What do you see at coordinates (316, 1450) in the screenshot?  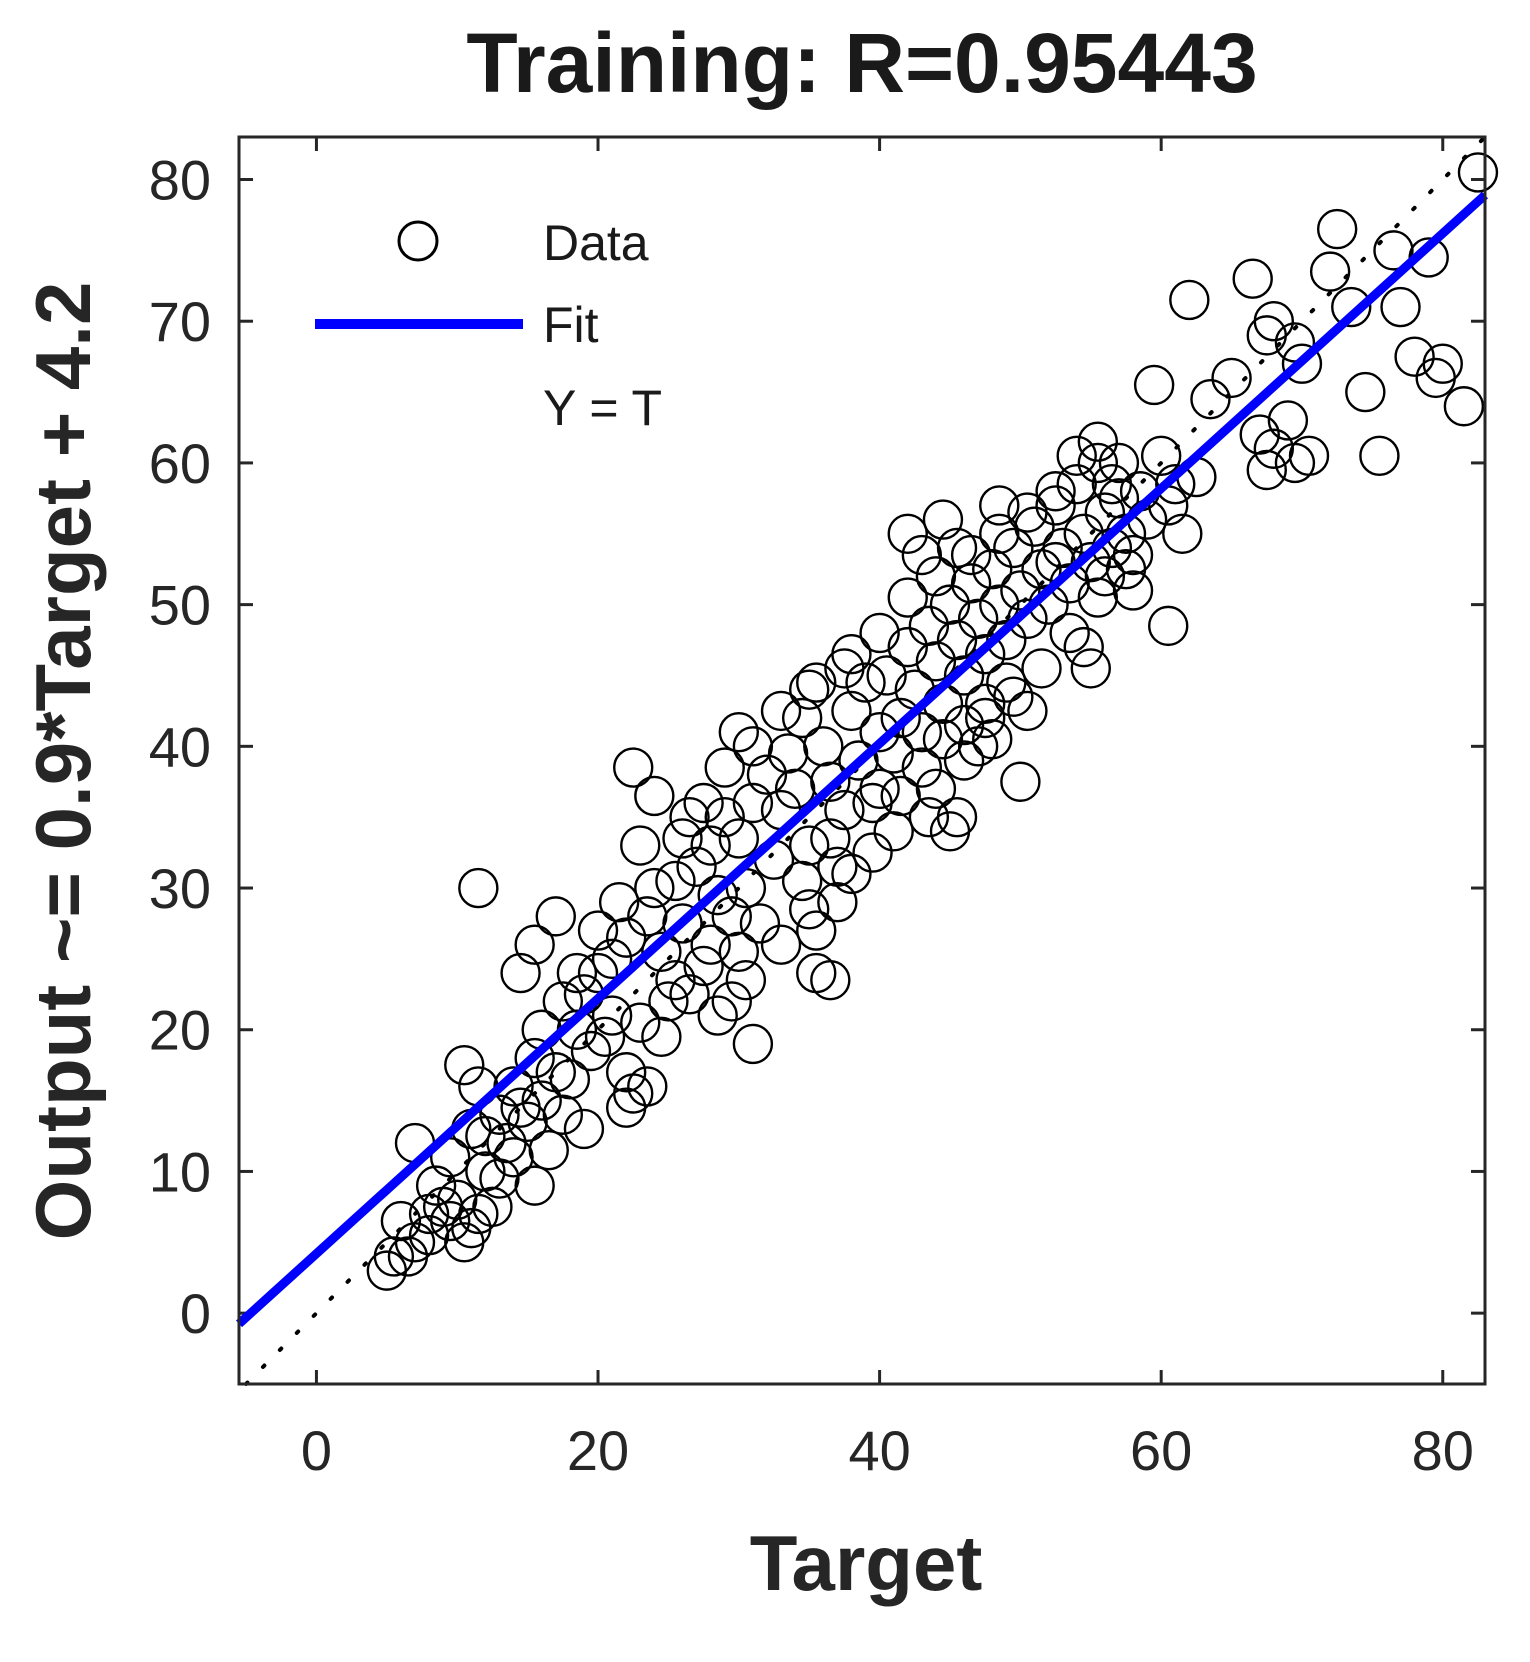 I see `x-tick-label: 0` at bounding box center [316, 1450].